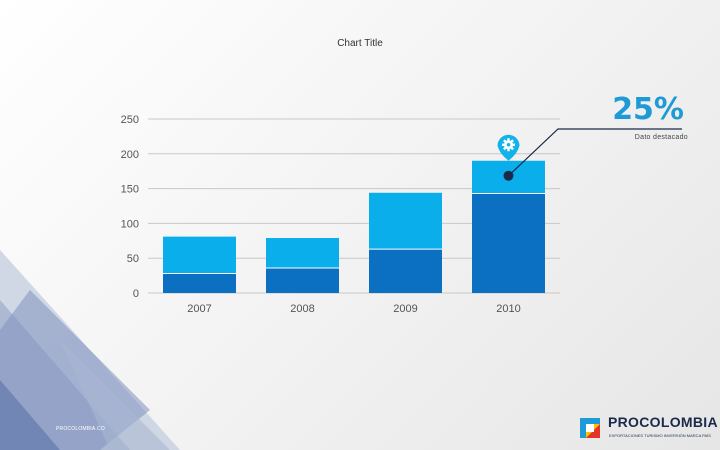 Image resolution: width=720 pixels, height=450 pixels. What do you see at coordinates (360, 43) in the screenshot?
I see `chart-title: Chart Title` at bounding box center [360, 43].